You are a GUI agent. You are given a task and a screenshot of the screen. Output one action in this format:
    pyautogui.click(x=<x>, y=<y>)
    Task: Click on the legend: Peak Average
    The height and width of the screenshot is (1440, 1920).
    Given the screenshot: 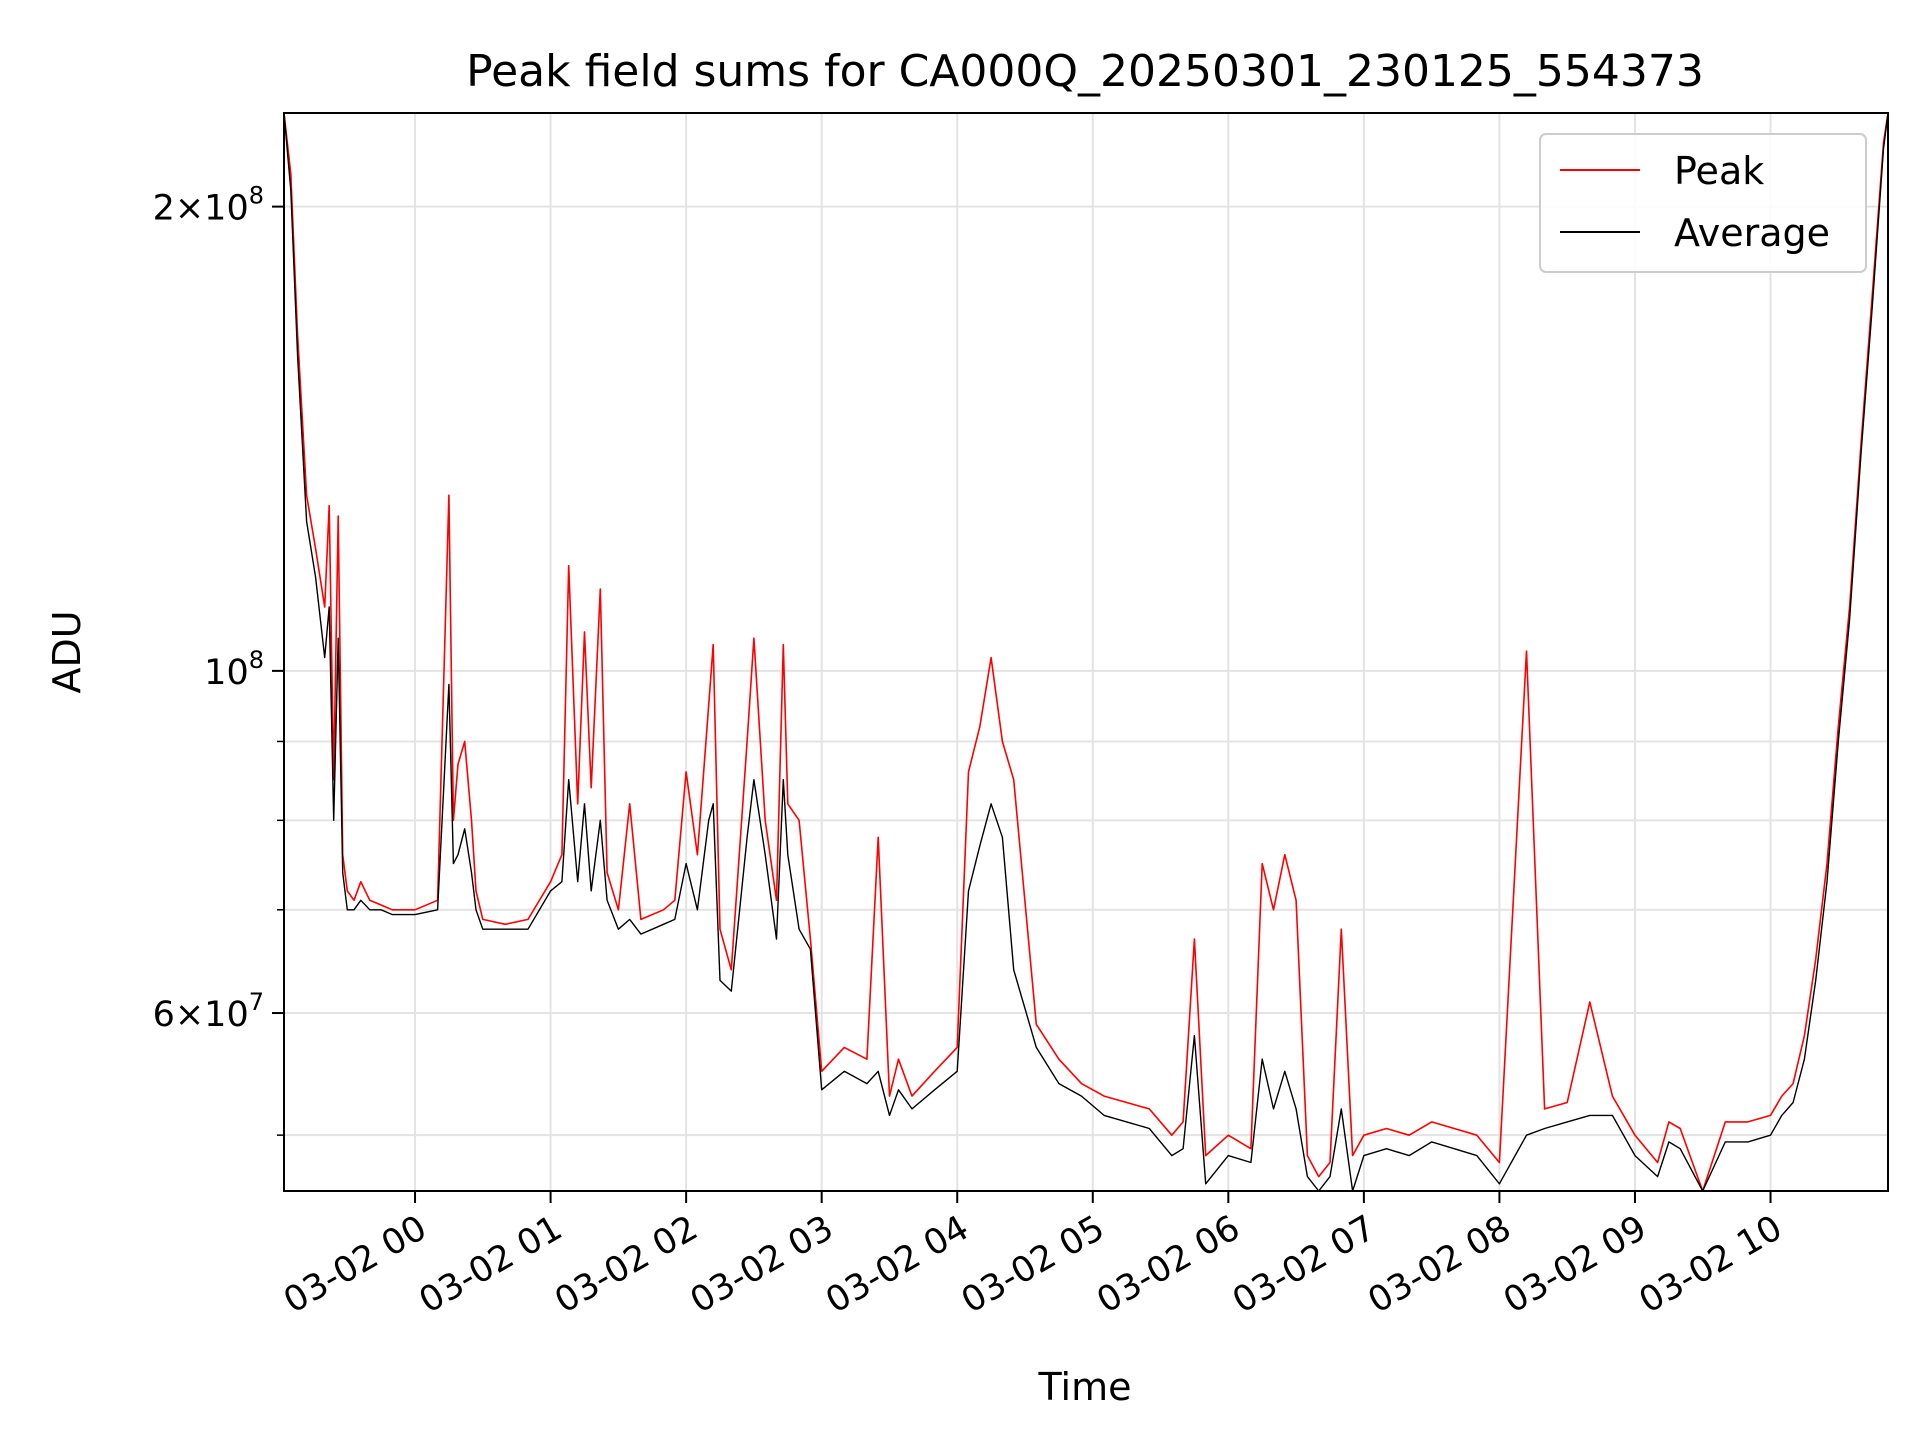 What is the action you would take?
    pyautogui.click(x=1703, y=203)
    